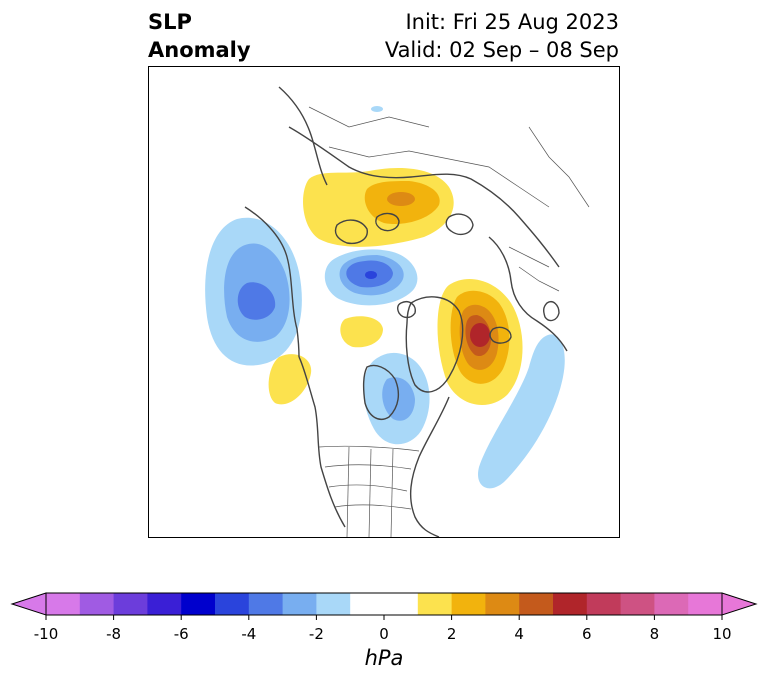  I want to click on colorbar-under-arrow, so click(28, 604).